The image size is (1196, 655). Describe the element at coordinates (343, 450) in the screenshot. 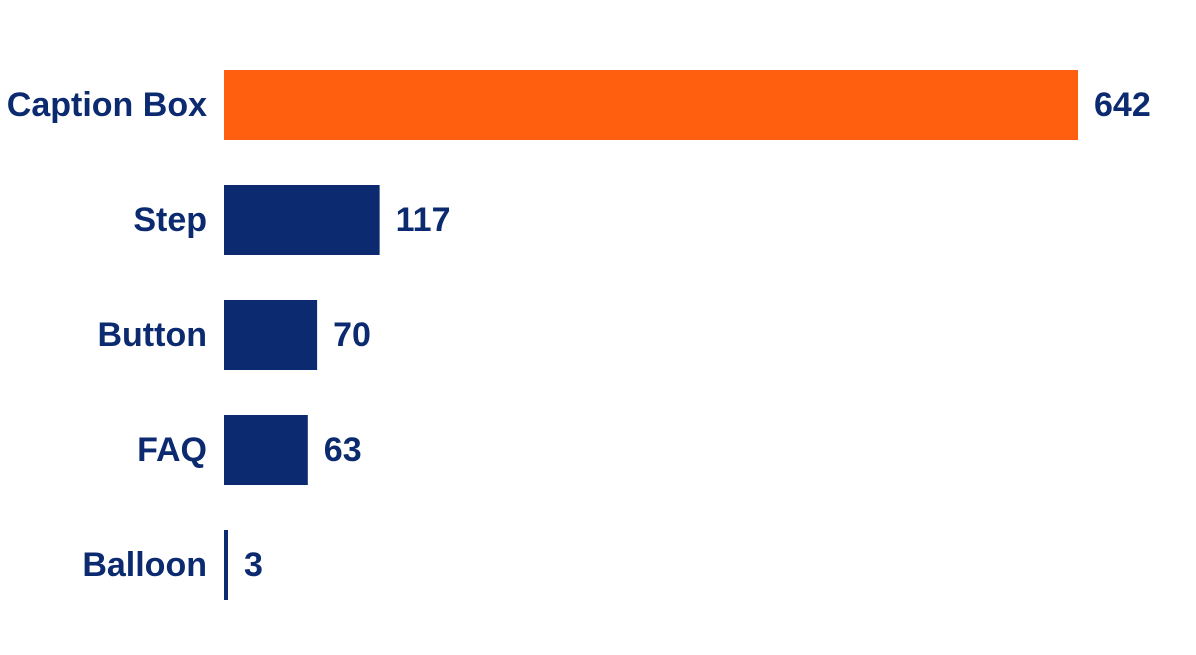

I see `value-label: 63` at that location.